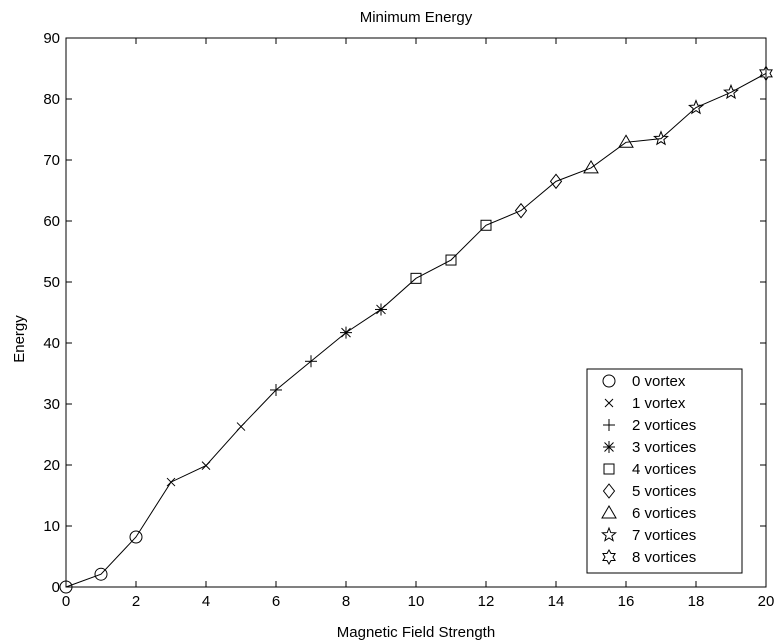 This screenshot has width=774, height=642. What do you see at coordinates (56, 587) in the screenshot?
I see `y-tick-label: 0` at bounding box center [56, 587].